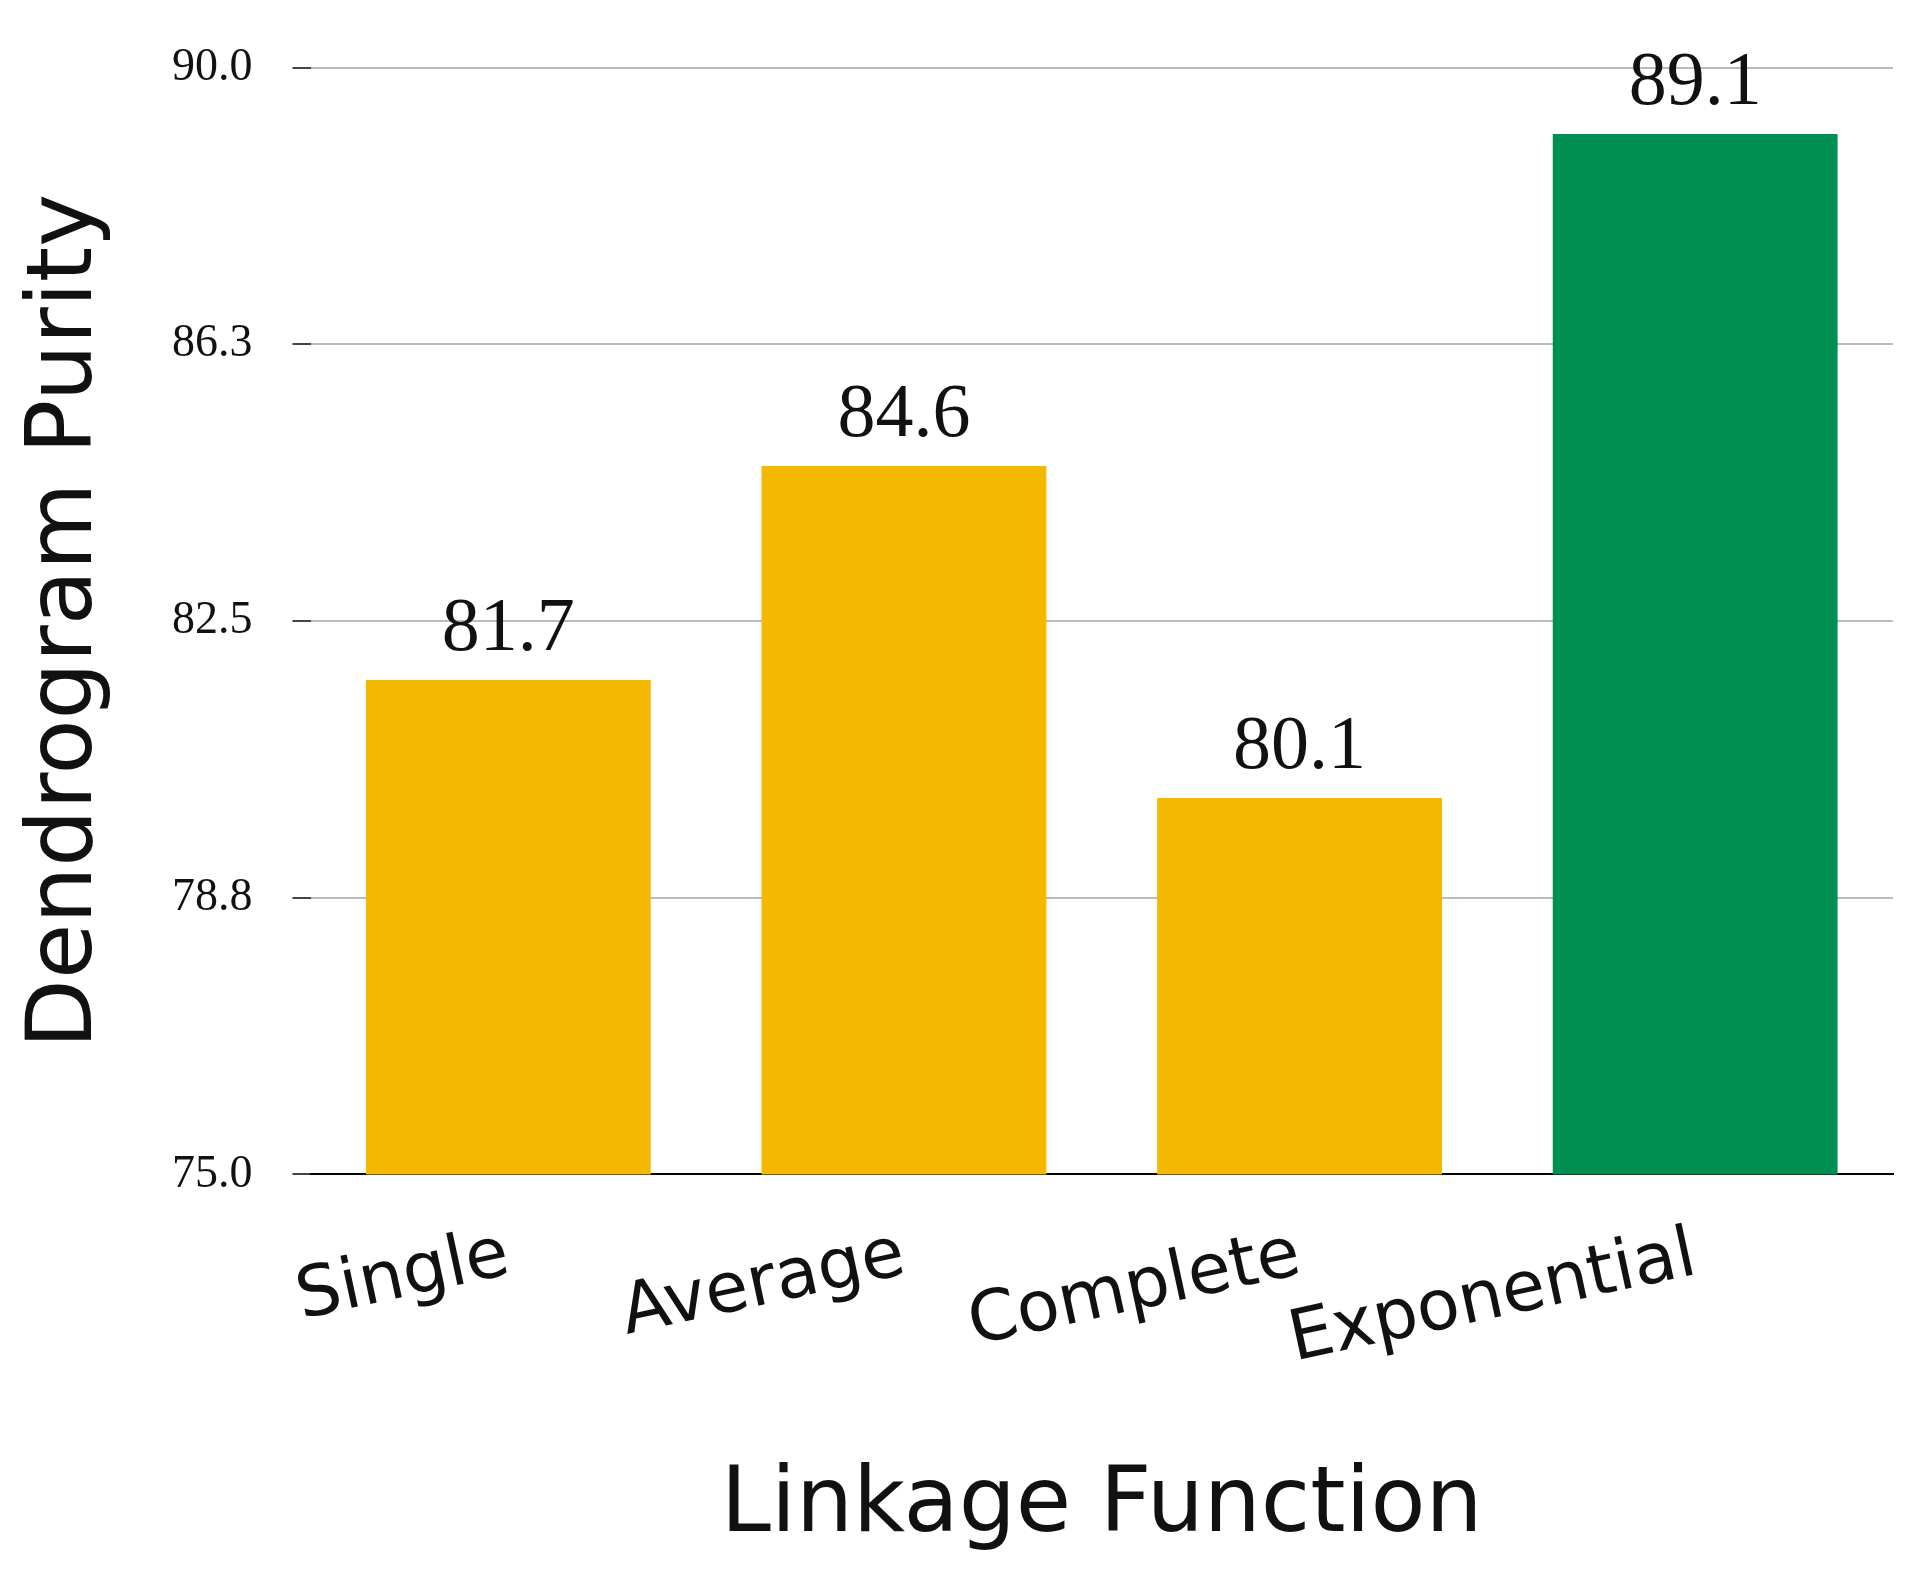 This screenshot has width=1905, height=1576. I want to click on x-axis-title: Linkage Function, so click(1101, 1500).